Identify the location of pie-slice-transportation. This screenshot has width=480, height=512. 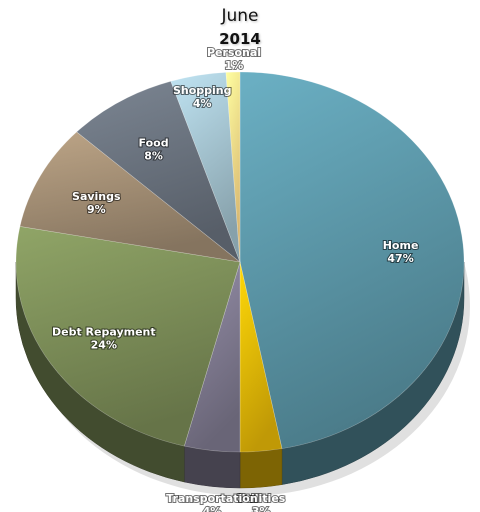
(212, 357).